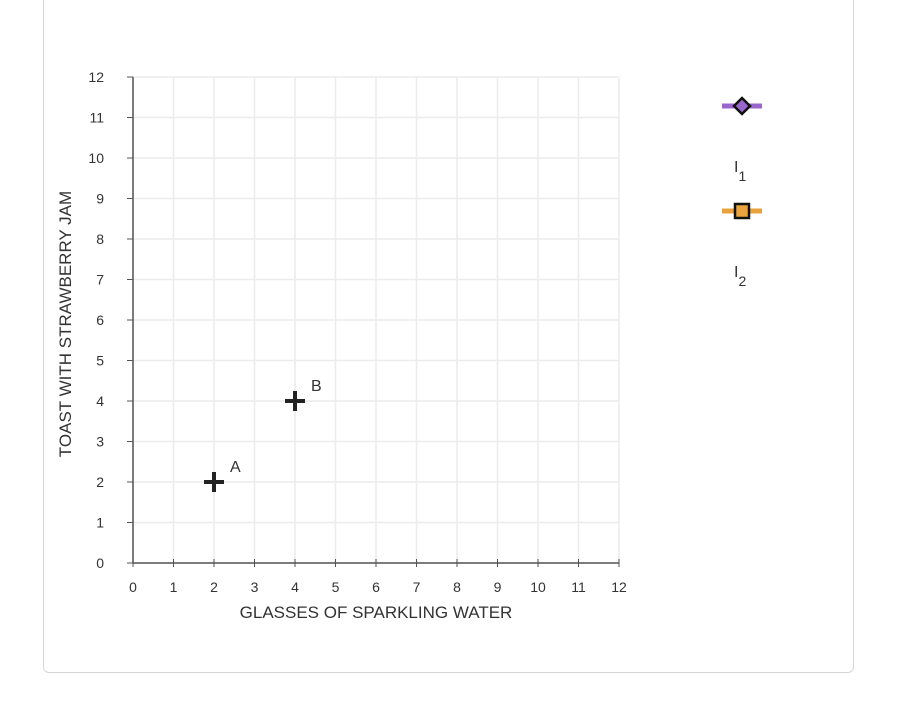  I want to click on y-tick-label: 11, so click(96, 118).